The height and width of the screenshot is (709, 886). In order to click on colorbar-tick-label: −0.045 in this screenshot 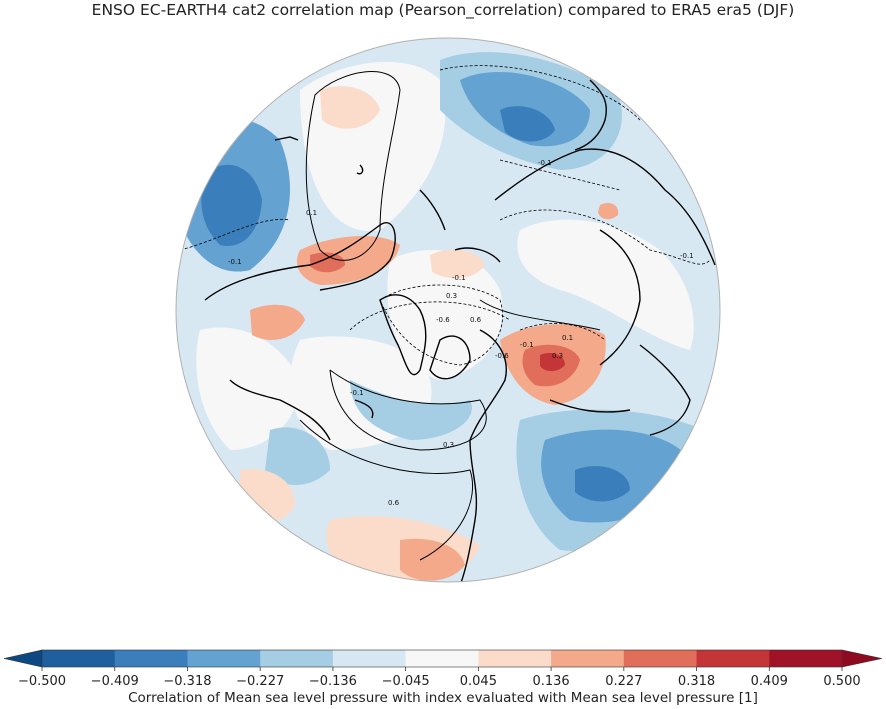, I will do `click(406, 681)`.